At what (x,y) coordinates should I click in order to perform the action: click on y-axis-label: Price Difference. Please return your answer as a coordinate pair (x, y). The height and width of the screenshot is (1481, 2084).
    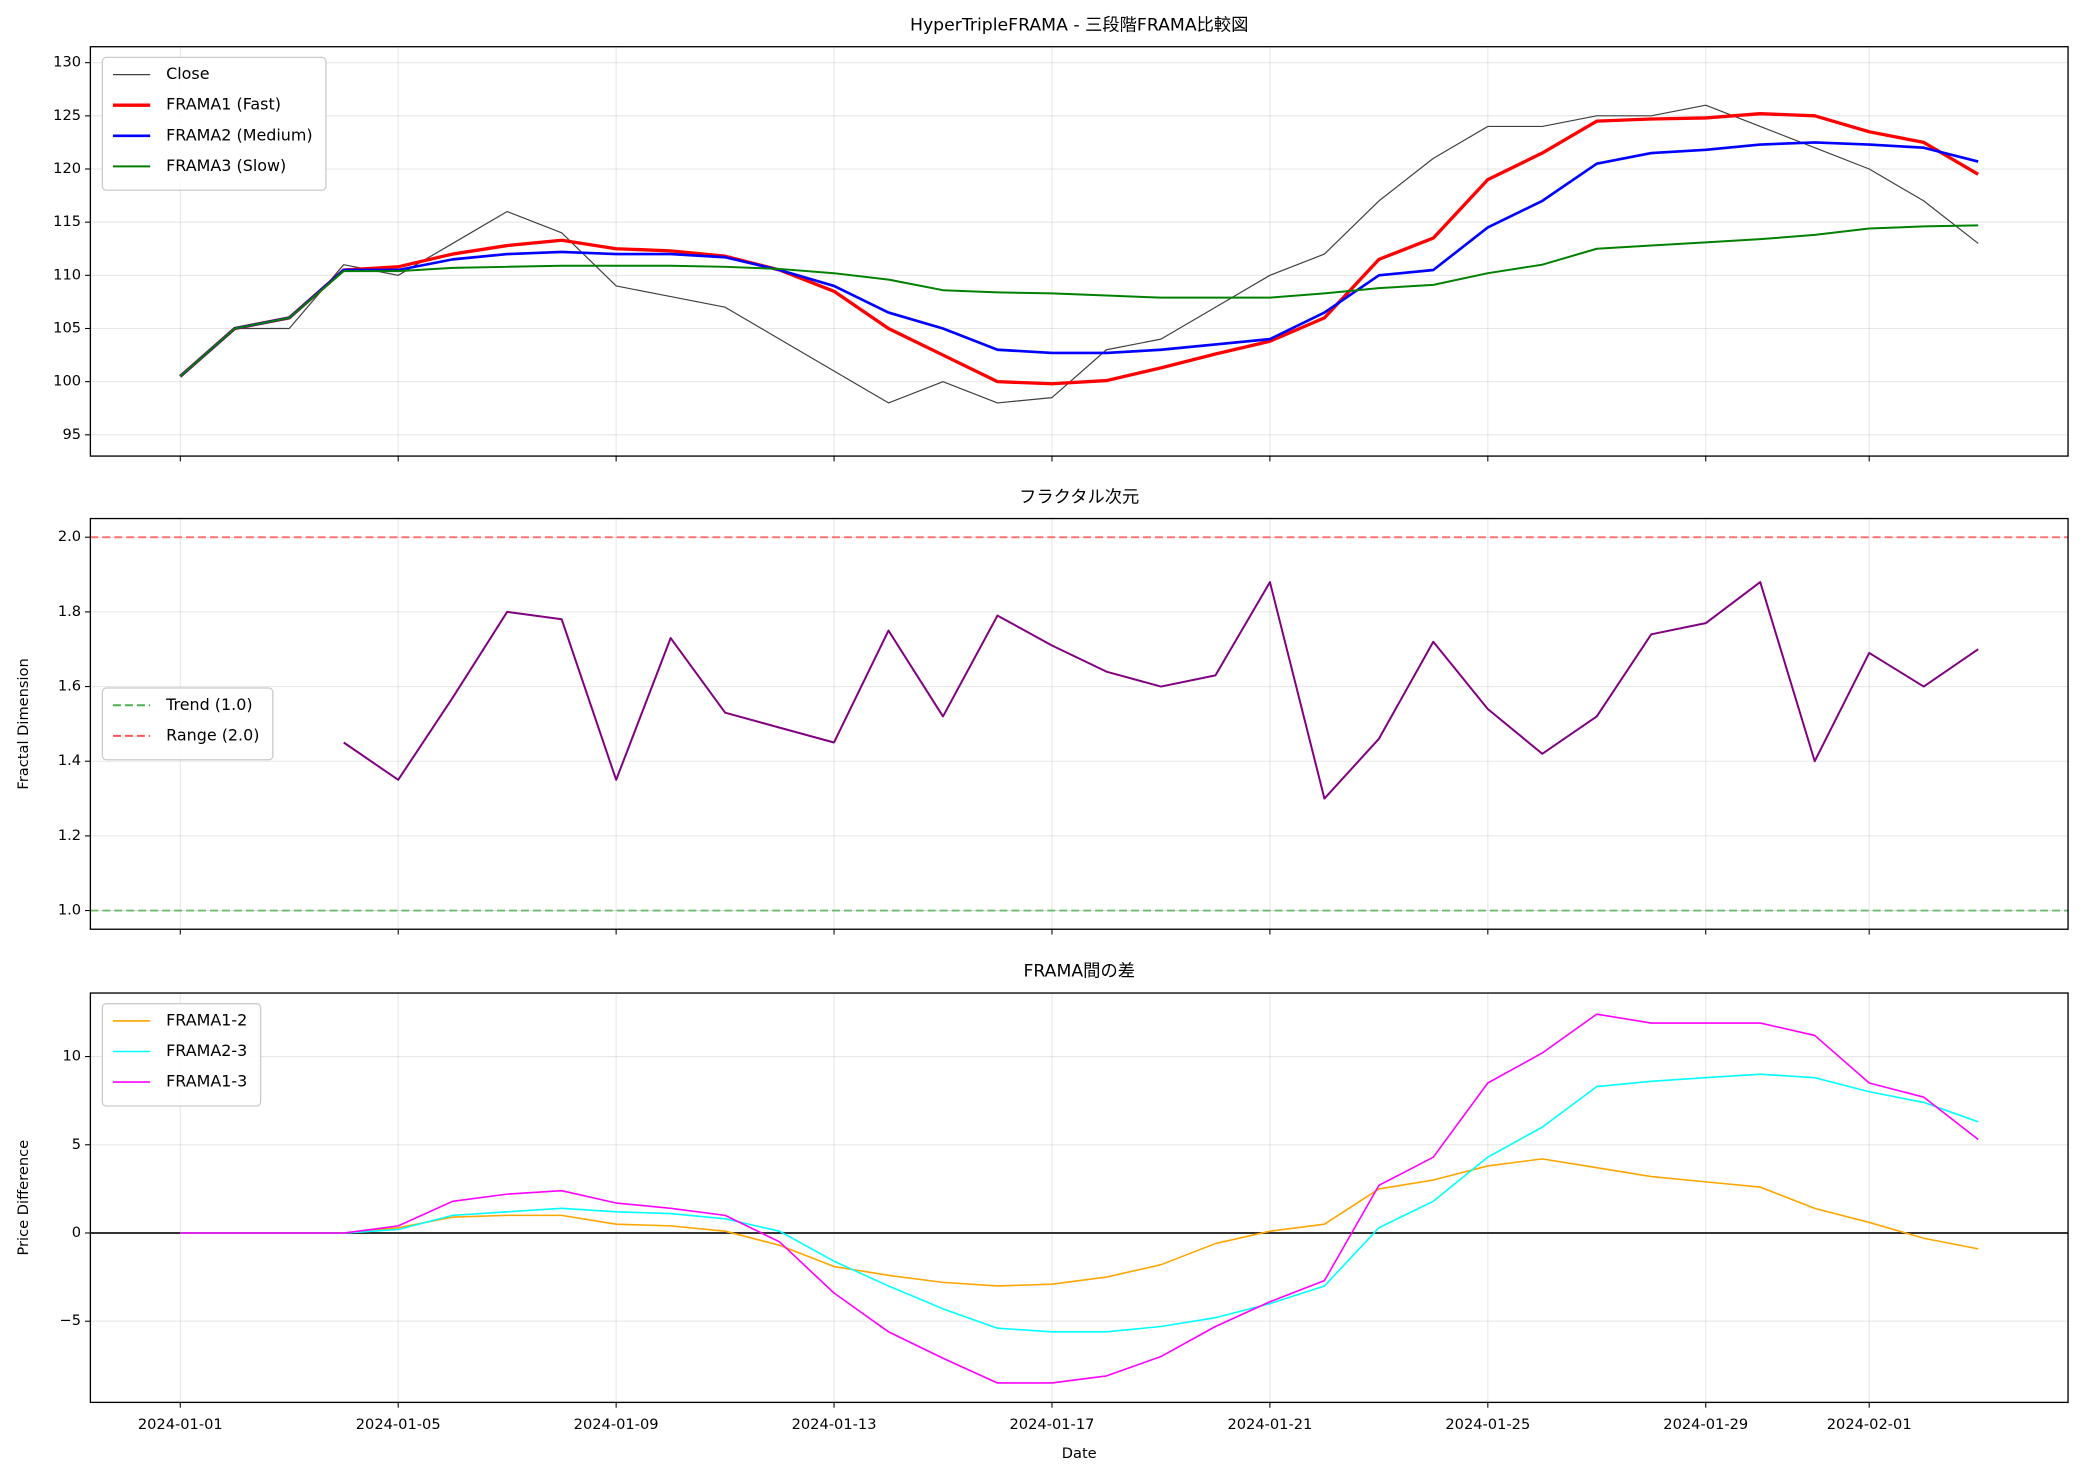
    Looking at the image, I should click on (23, 1198).